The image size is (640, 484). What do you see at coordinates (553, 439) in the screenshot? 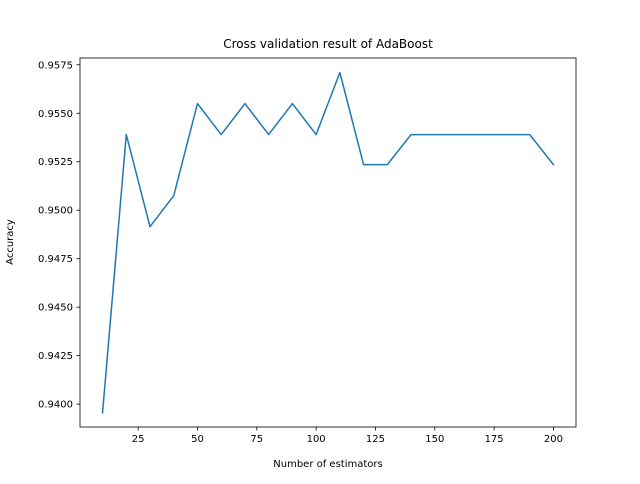
I see `x-tick-label-7: 200` at bounding box center [553, 439].